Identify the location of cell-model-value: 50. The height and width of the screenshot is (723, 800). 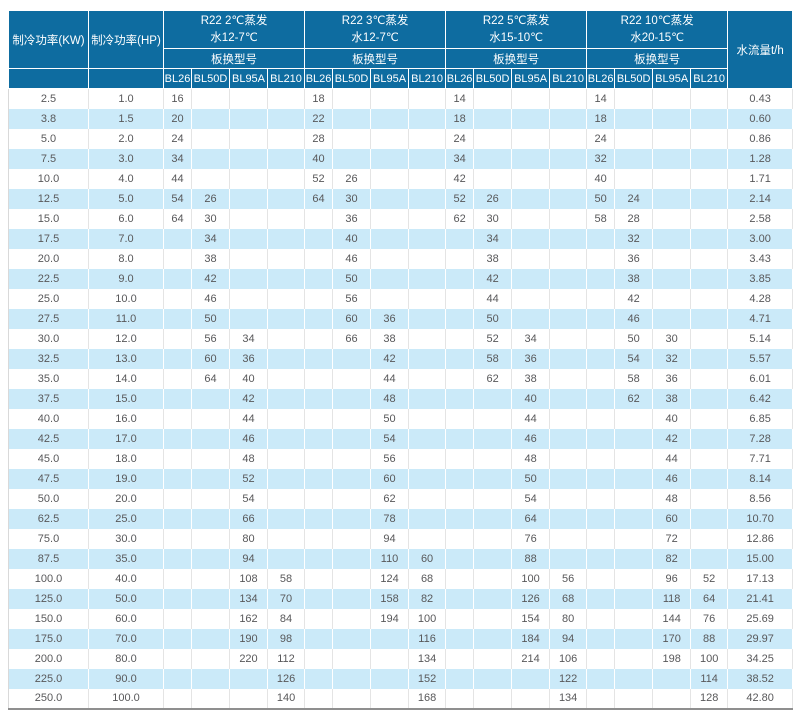
(601, 198).